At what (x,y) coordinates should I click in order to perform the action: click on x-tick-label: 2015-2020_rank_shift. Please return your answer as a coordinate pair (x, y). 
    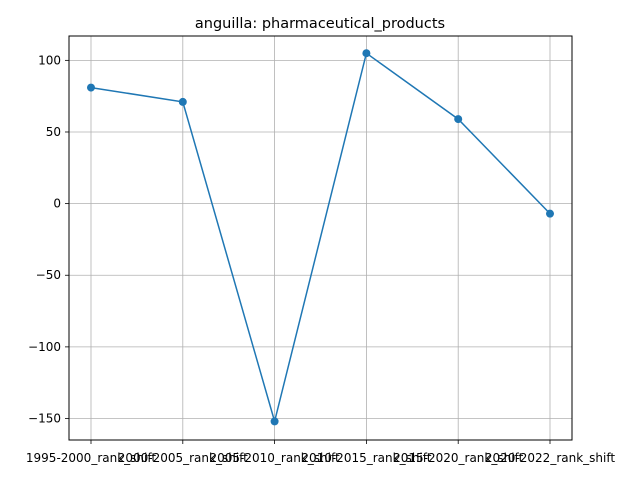
    Looking at the image, I should click on (458, 458).